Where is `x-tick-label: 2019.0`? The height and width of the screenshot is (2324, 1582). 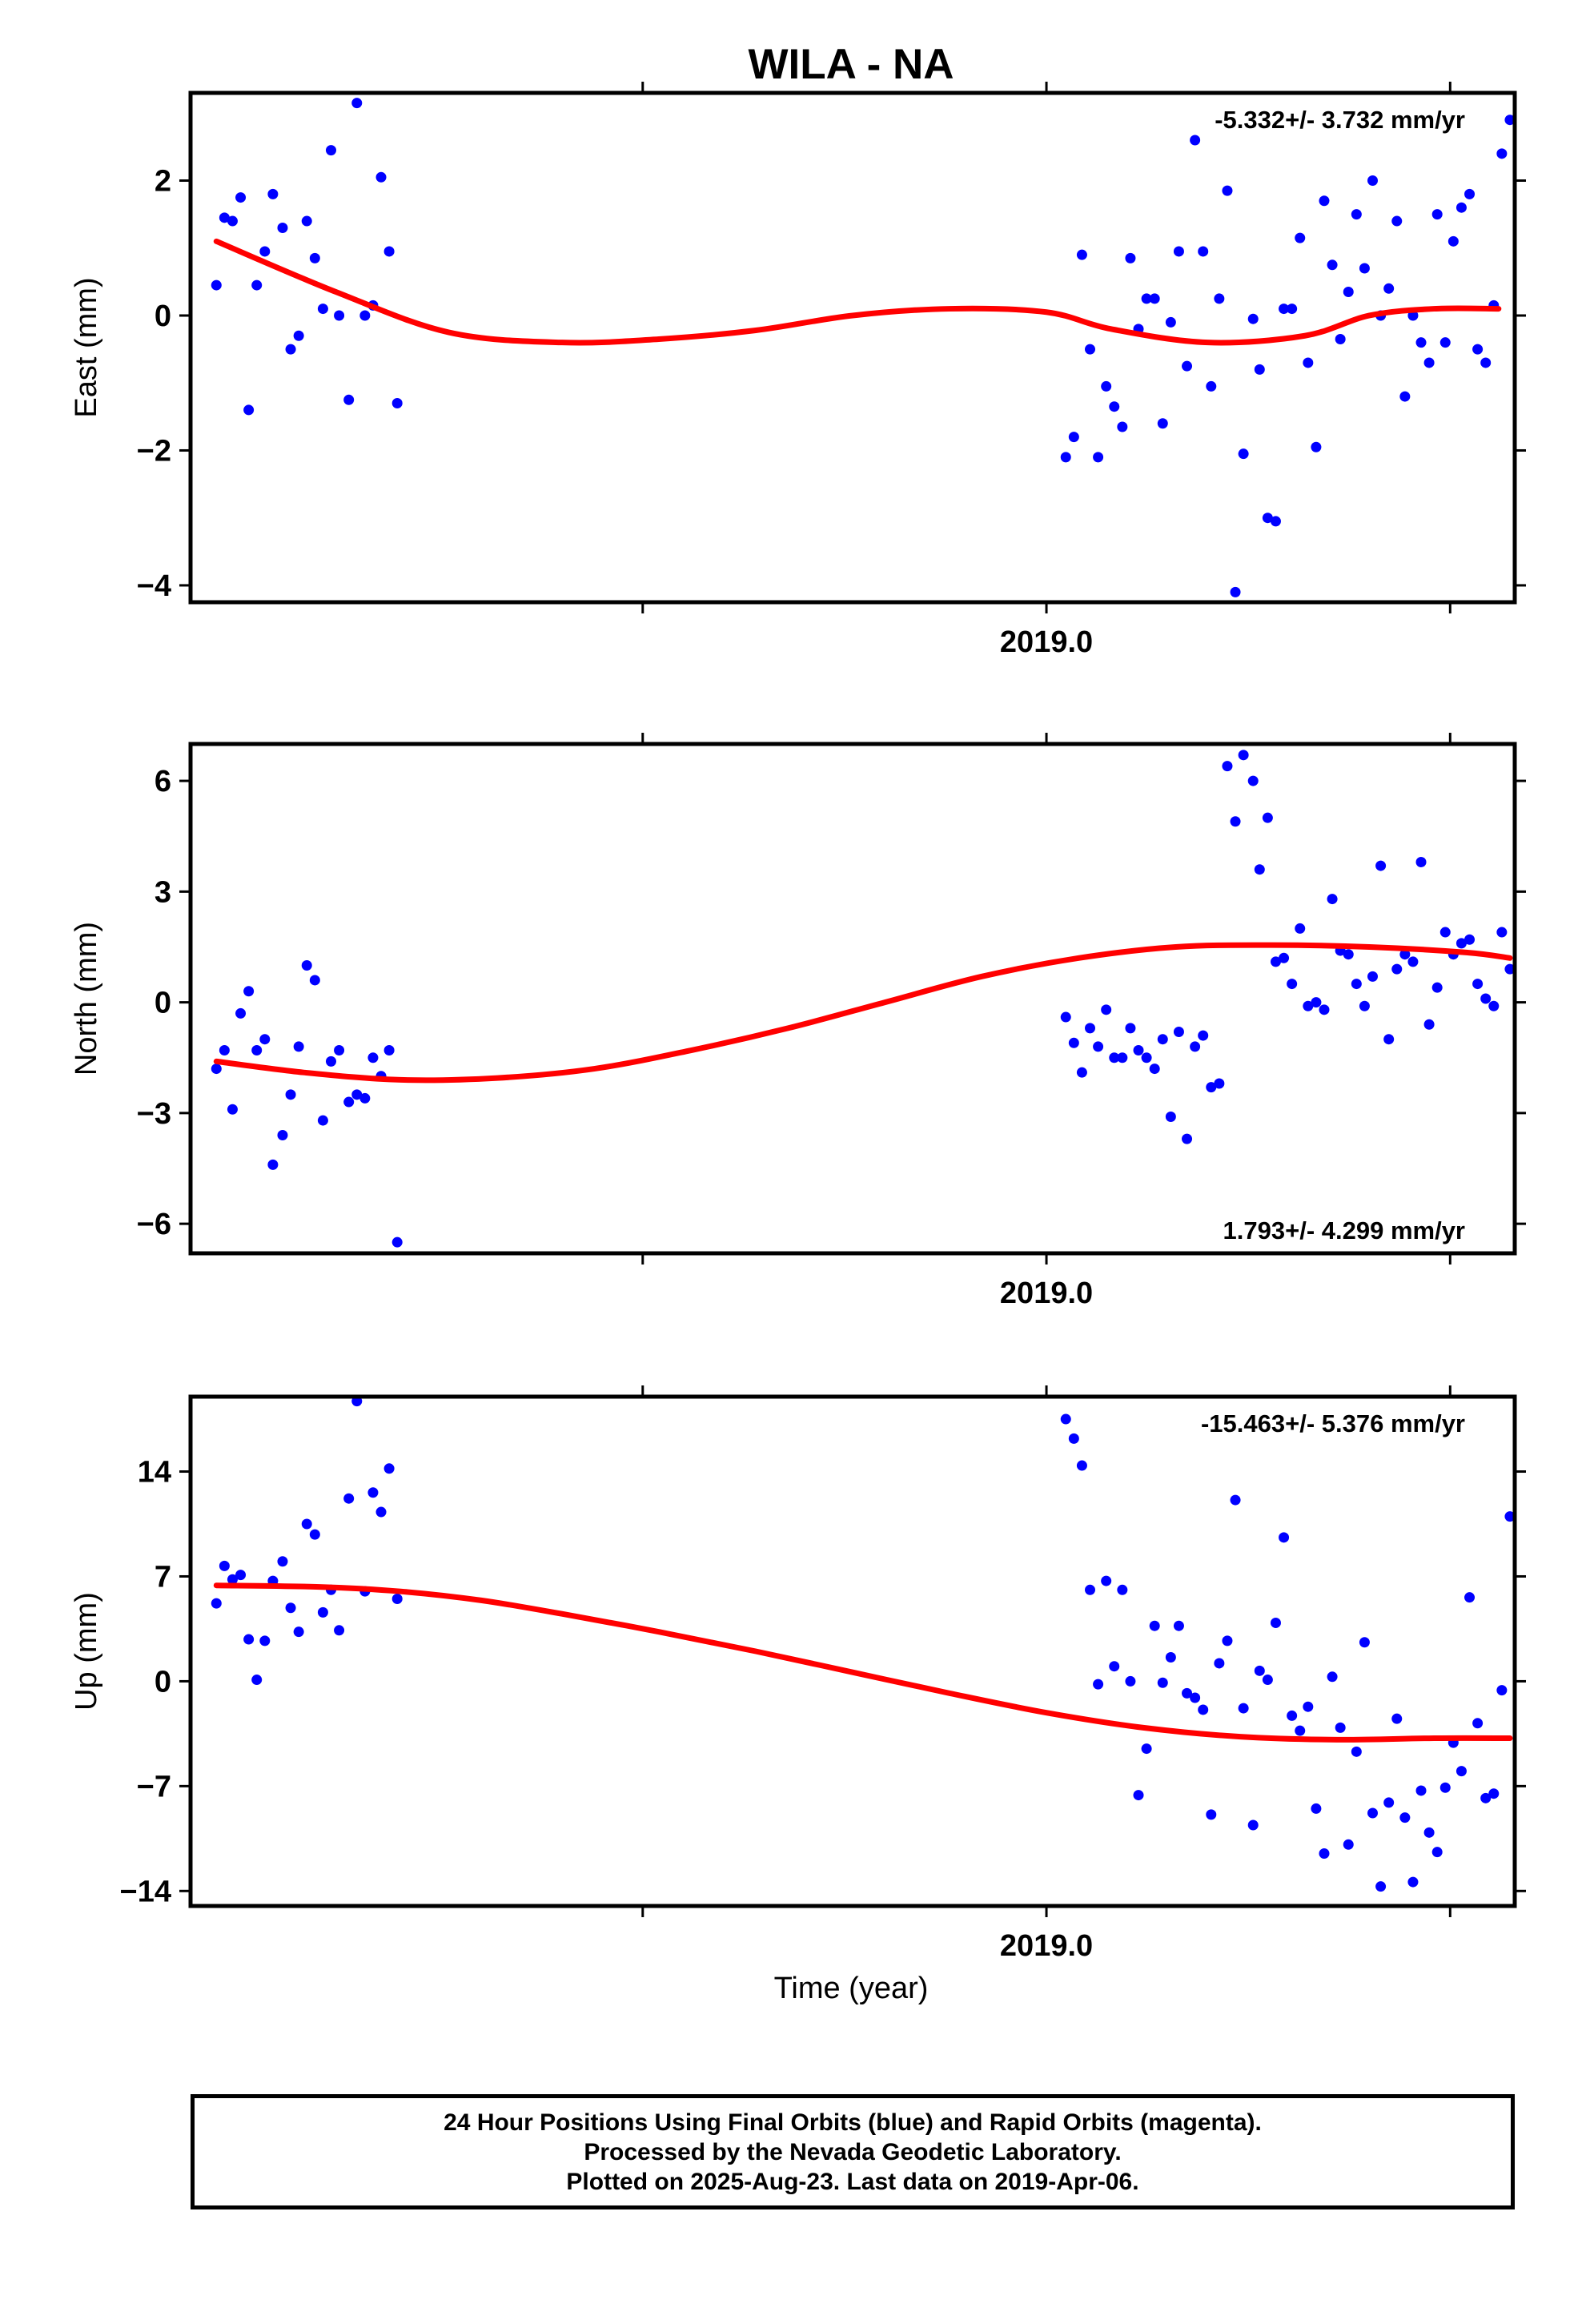
x-tick-label: 2019.0 is located at coordinates (1046, 1294).